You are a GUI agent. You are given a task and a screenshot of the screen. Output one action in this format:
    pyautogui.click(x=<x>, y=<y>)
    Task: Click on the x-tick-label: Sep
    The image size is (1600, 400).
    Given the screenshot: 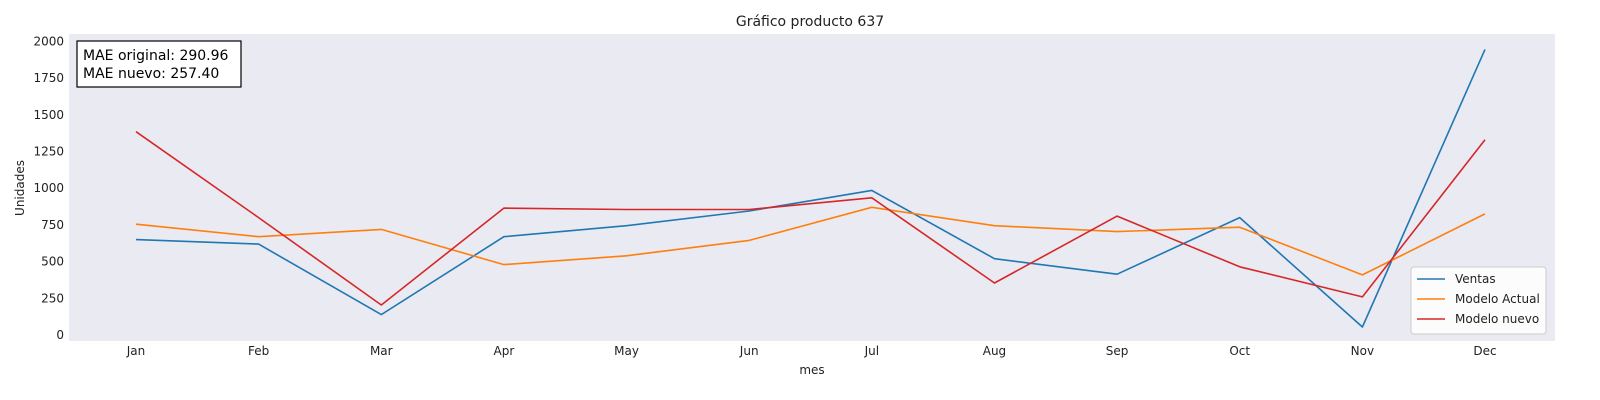 What is the action you would take?
    pyautogui.click(x=1117, y=351)
    